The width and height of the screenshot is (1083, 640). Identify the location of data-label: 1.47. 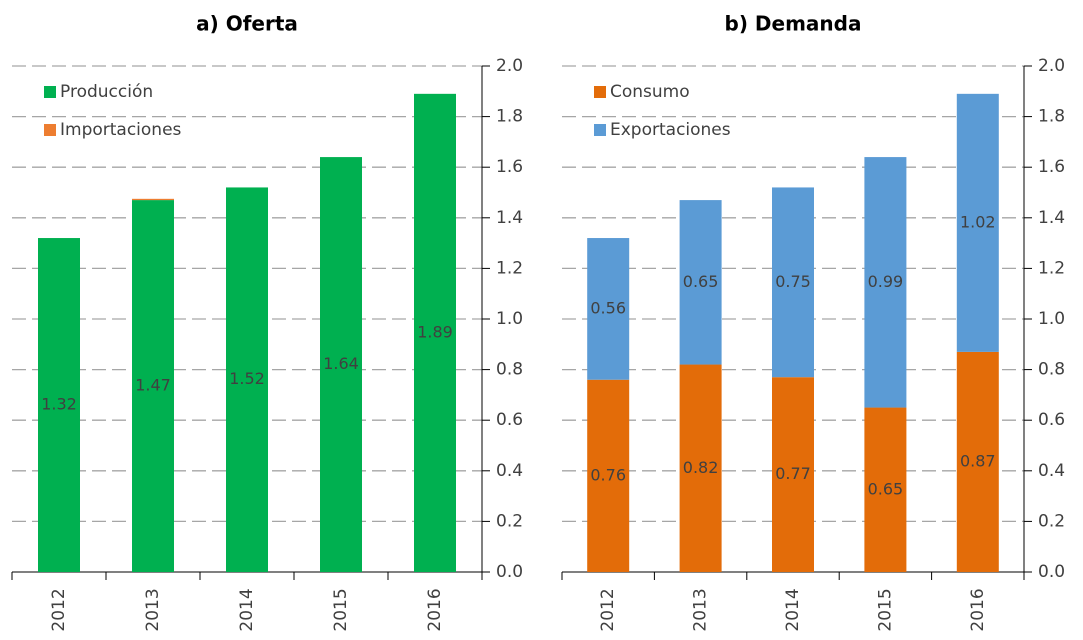
(153, 385).